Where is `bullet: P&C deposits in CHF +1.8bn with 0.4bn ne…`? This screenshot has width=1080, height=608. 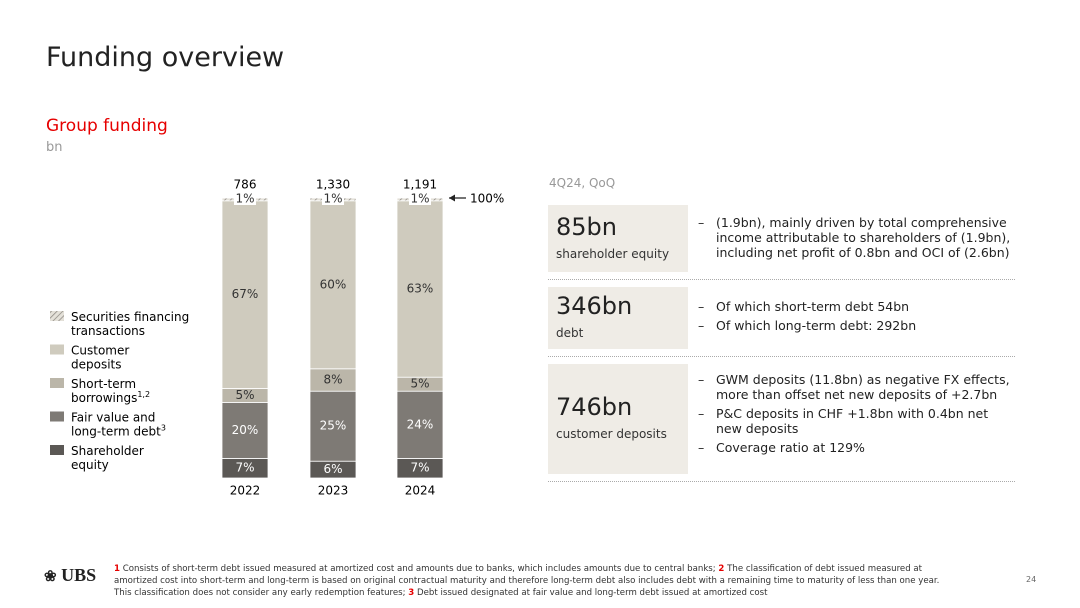
bullet: P&C deposits in CHF +1.8bn with 0.4bn ne… is located at coordinates (856, 421).